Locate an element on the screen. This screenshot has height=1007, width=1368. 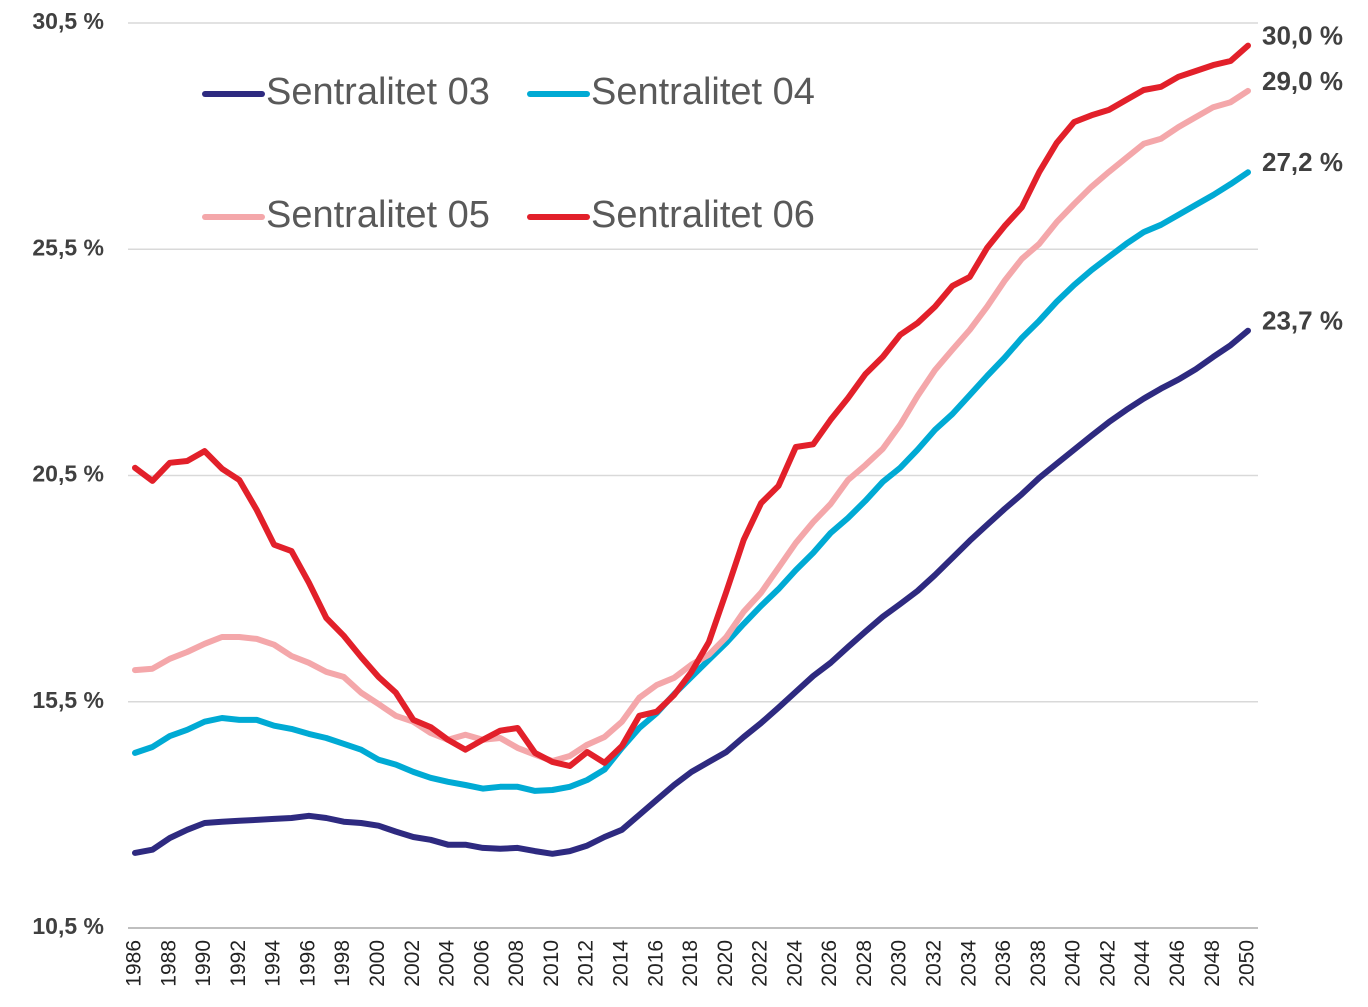
legend-label: Sentralitet 05 is located at coordinates (378, 215).